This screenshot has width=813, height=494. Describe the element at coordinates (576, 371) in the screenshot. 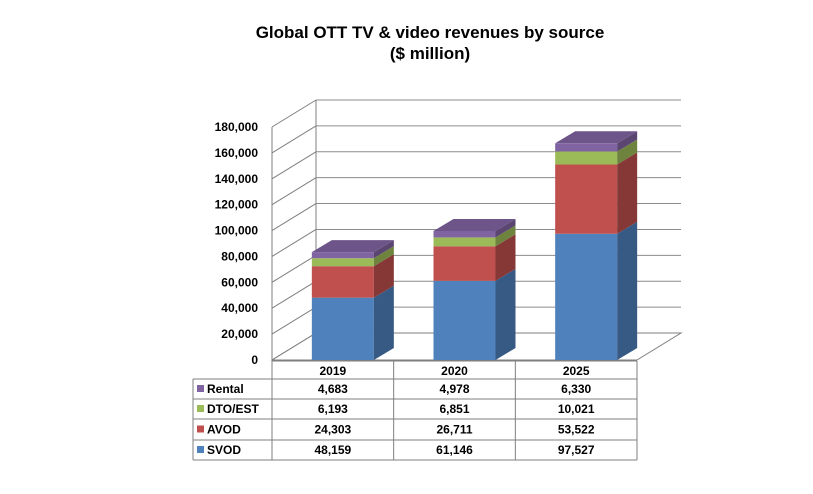

I see `x-category-label: 2025` at that location.